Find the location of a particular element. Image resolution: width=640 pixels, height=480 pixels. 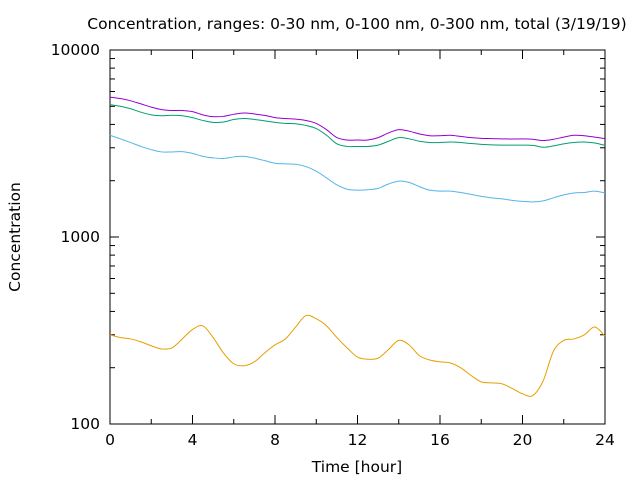

y-tick-label: 10000 is located at coordinates (75, 50).